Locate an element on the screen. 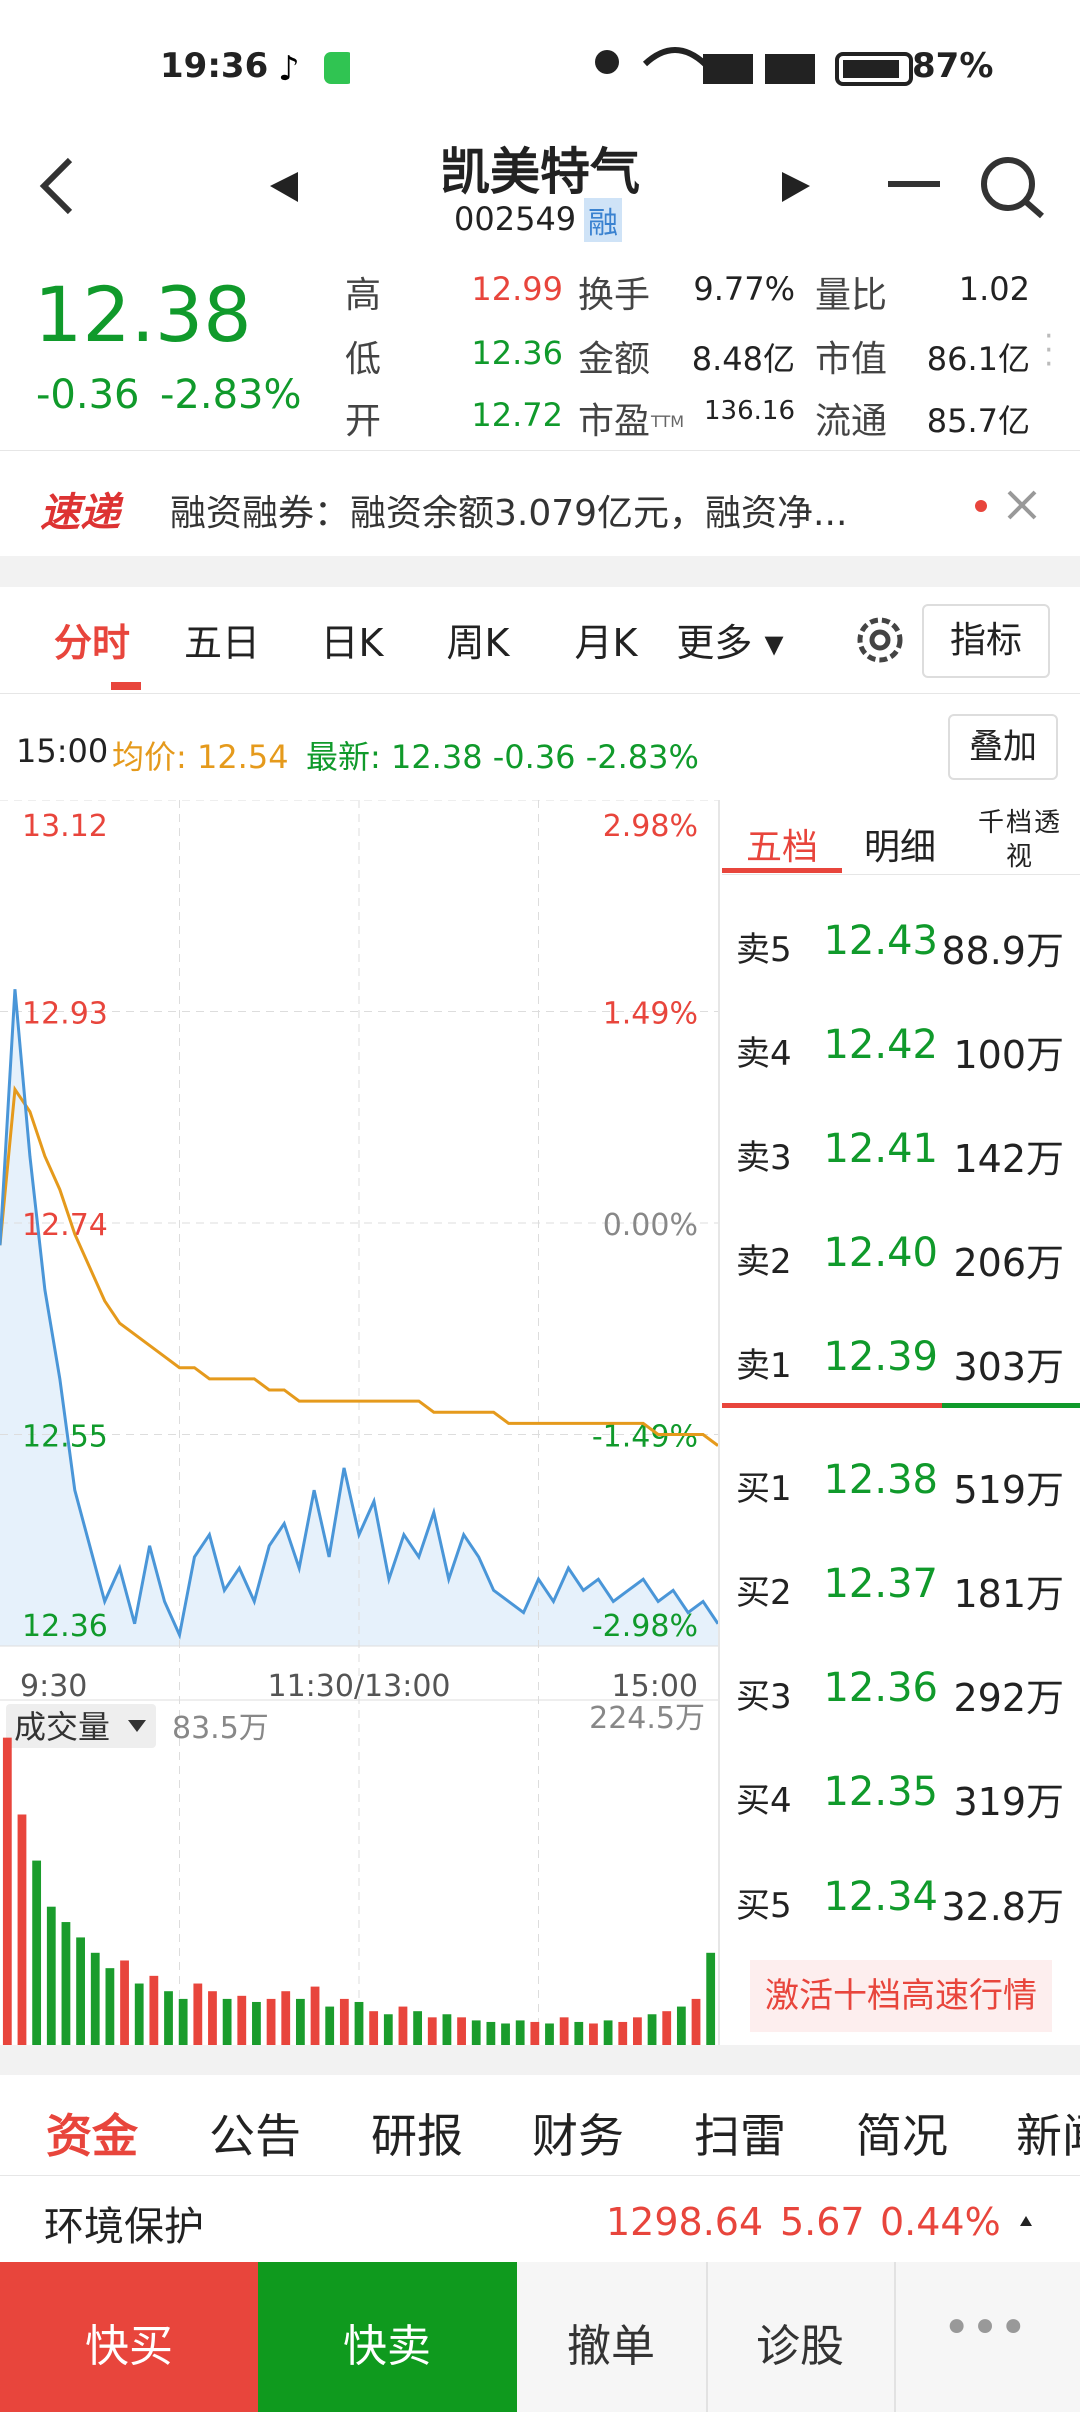  stat-label: 流通 is located at coordinates (851, 421).